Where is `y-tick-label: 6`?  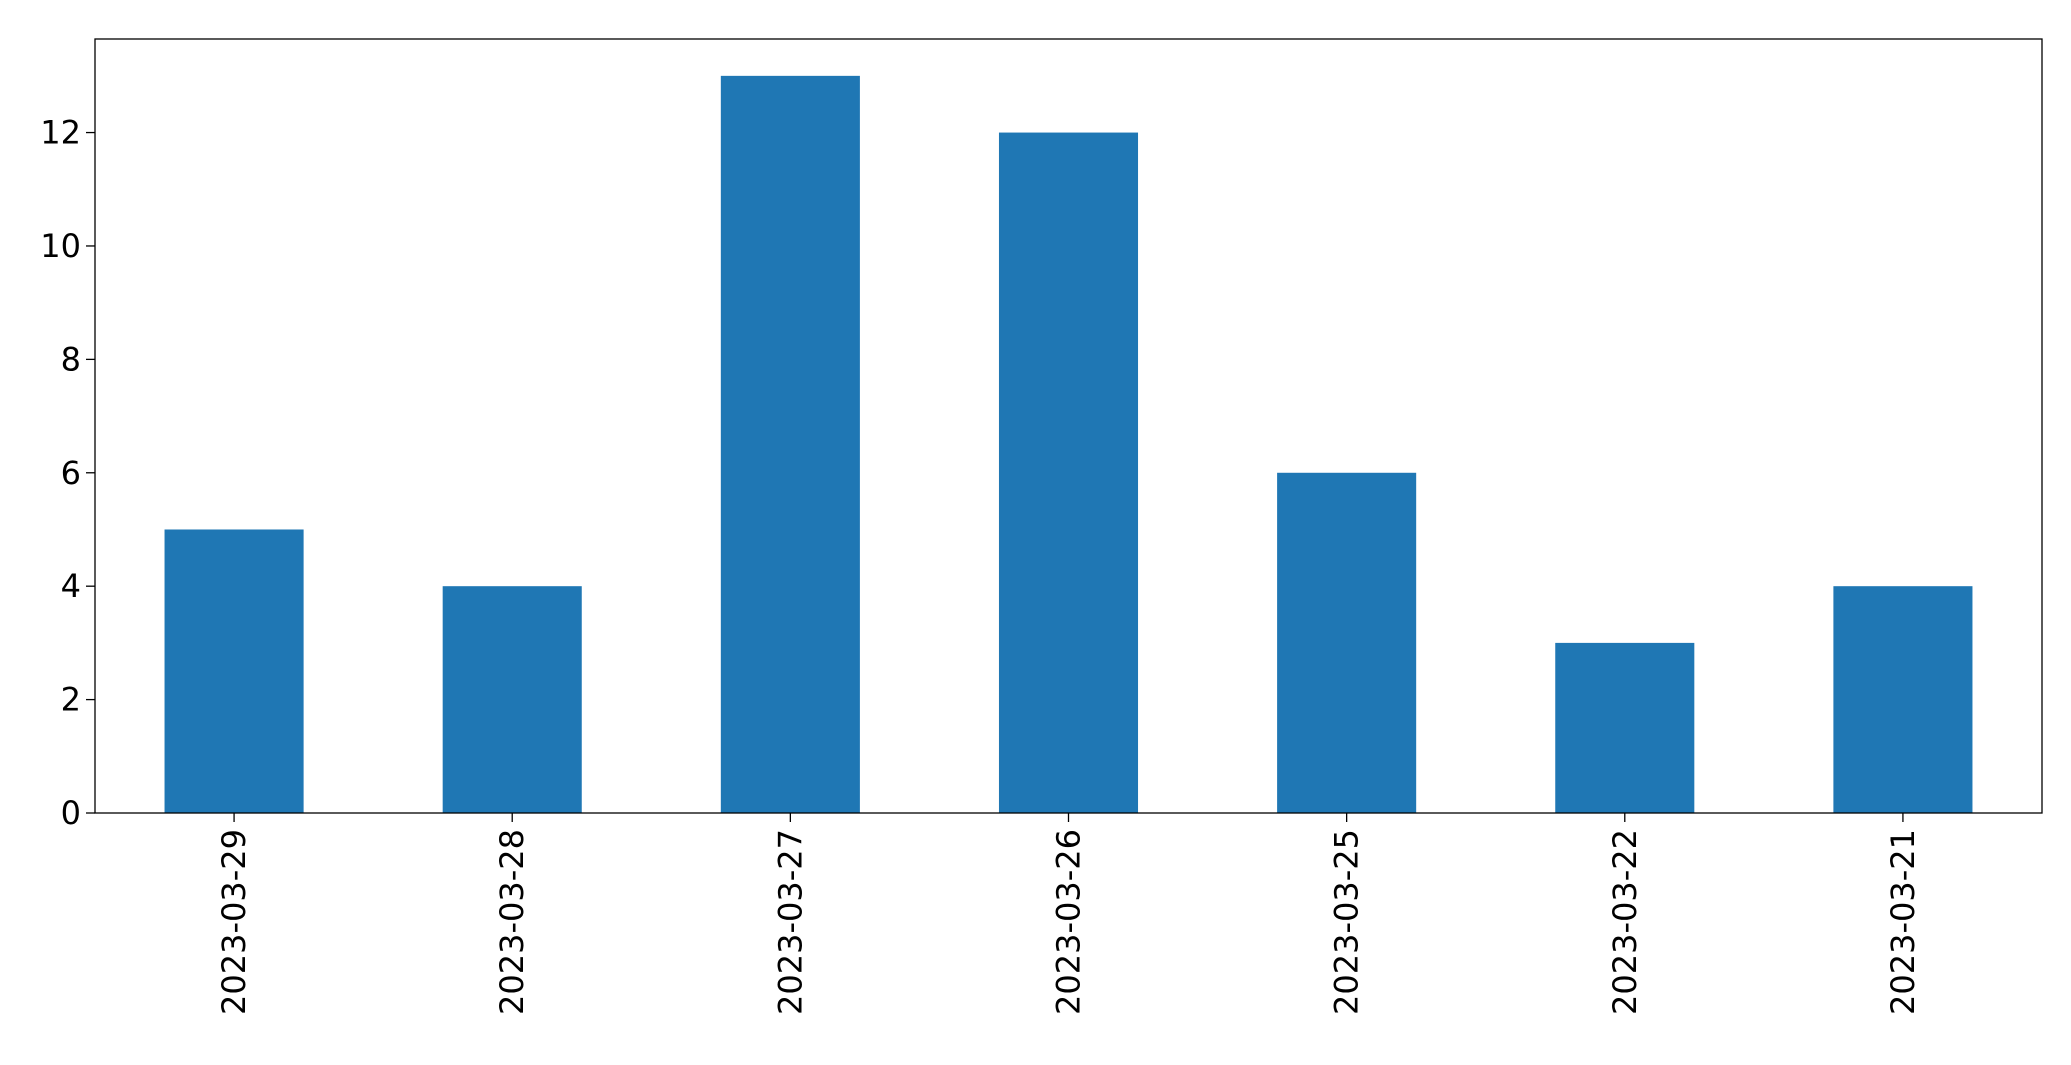 y-tick-label: 6 is located at coordinates (71, 473).